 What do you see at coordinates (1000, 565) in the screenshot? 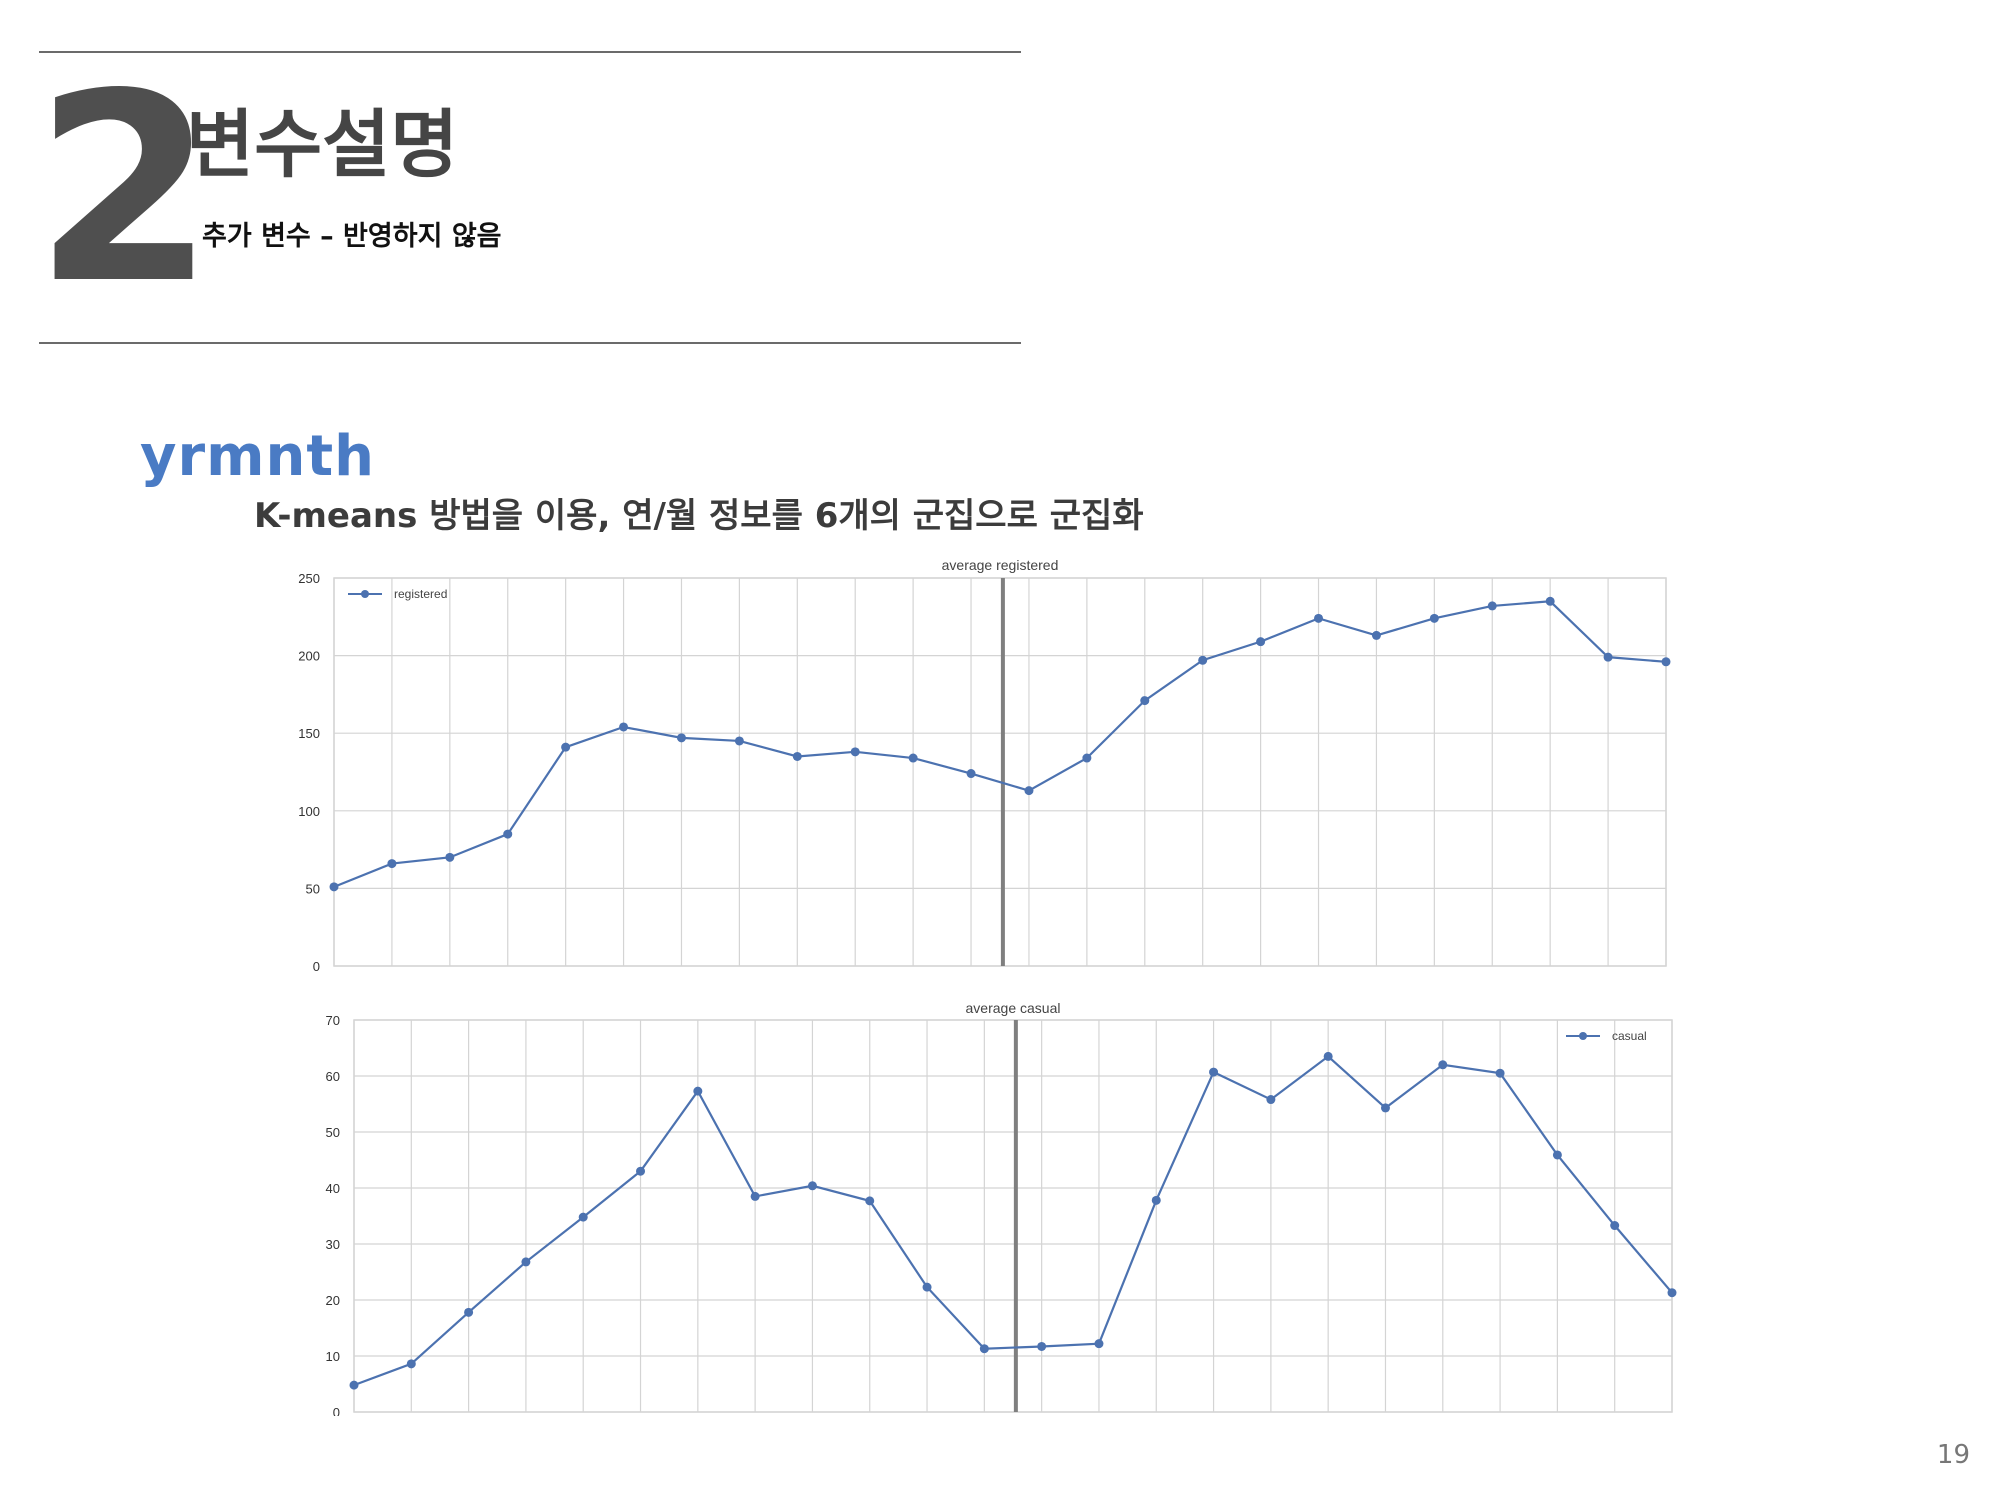
I see `registered-chart-title: average registered` at bounding box center [1000, 565].